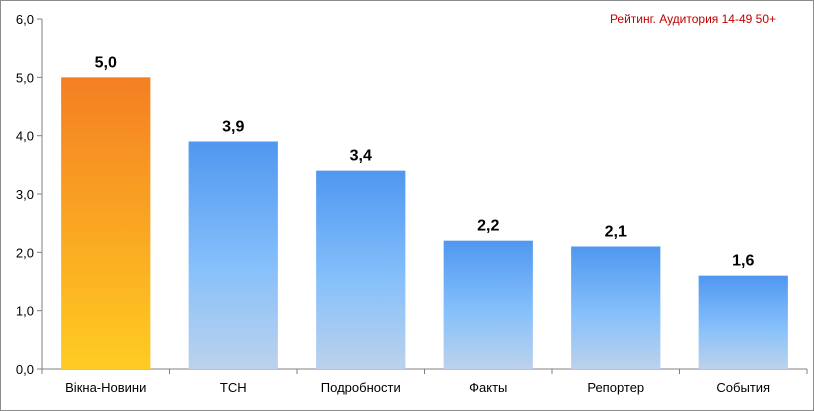 The image size is (814, 411). I want to click on data-label: 1,6, so click(743, 261).